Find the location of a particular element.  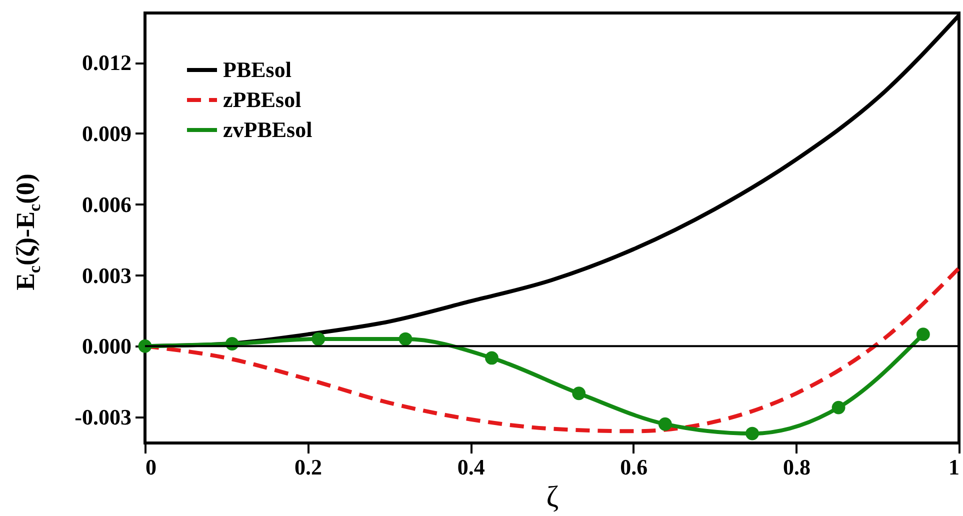

legend-label: zPBEsol is located at coordinates (262, 99).